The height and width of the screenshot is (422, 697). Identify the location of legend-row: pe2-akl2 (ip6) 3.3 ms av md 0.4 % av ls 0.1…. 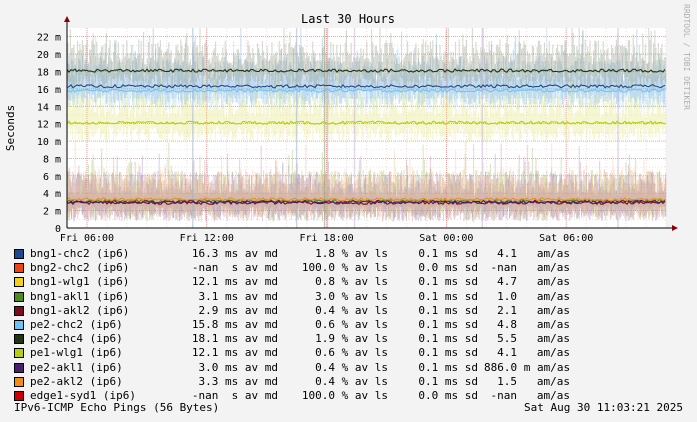
(292, 382).